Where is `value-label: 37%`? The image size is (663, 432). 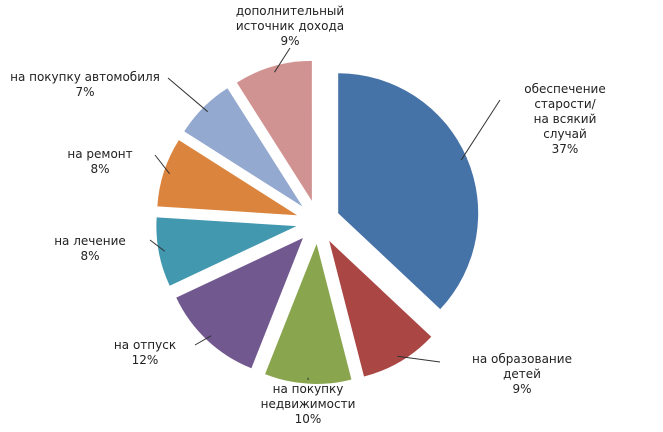 value-label: 37% is located at coordinates (565, 149).